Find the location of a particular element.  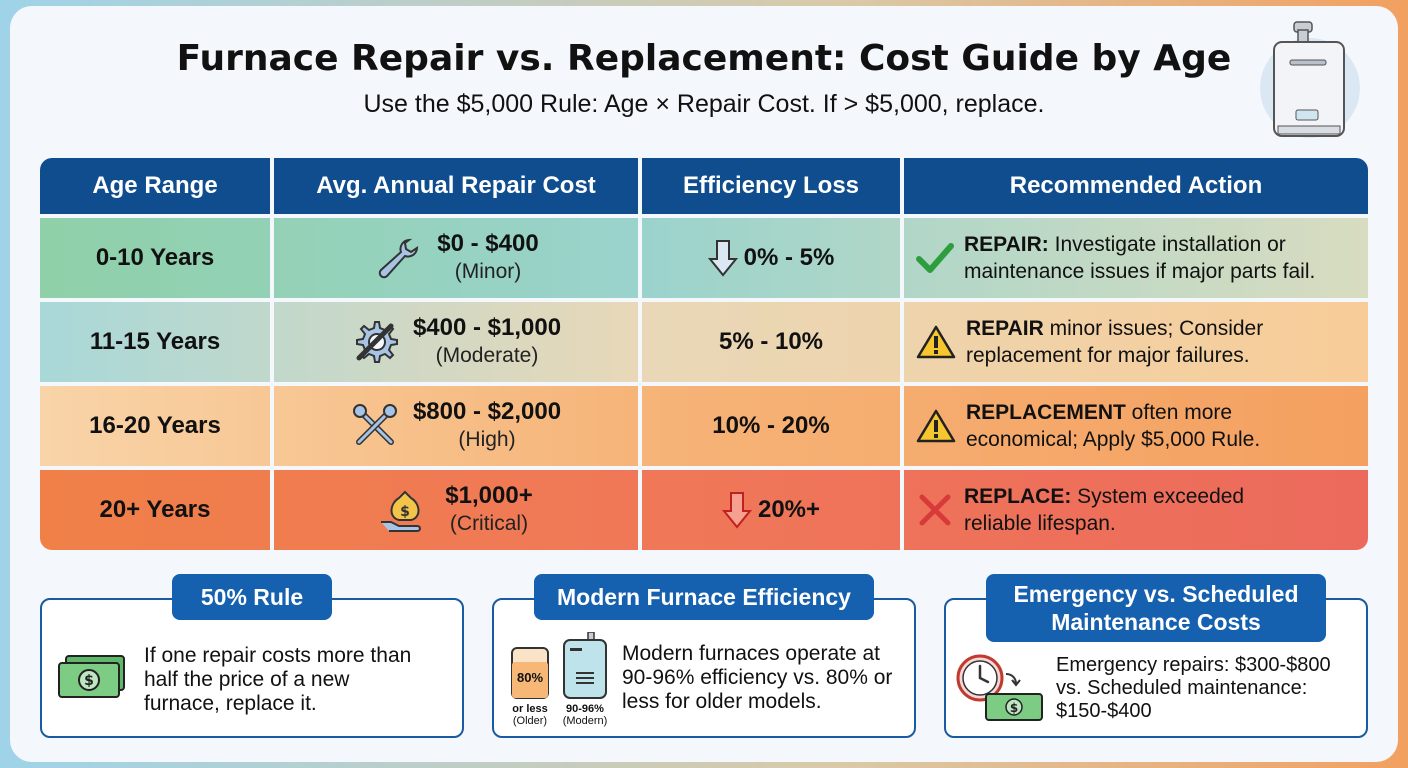

x-icon is located at coordinates (935, 510).